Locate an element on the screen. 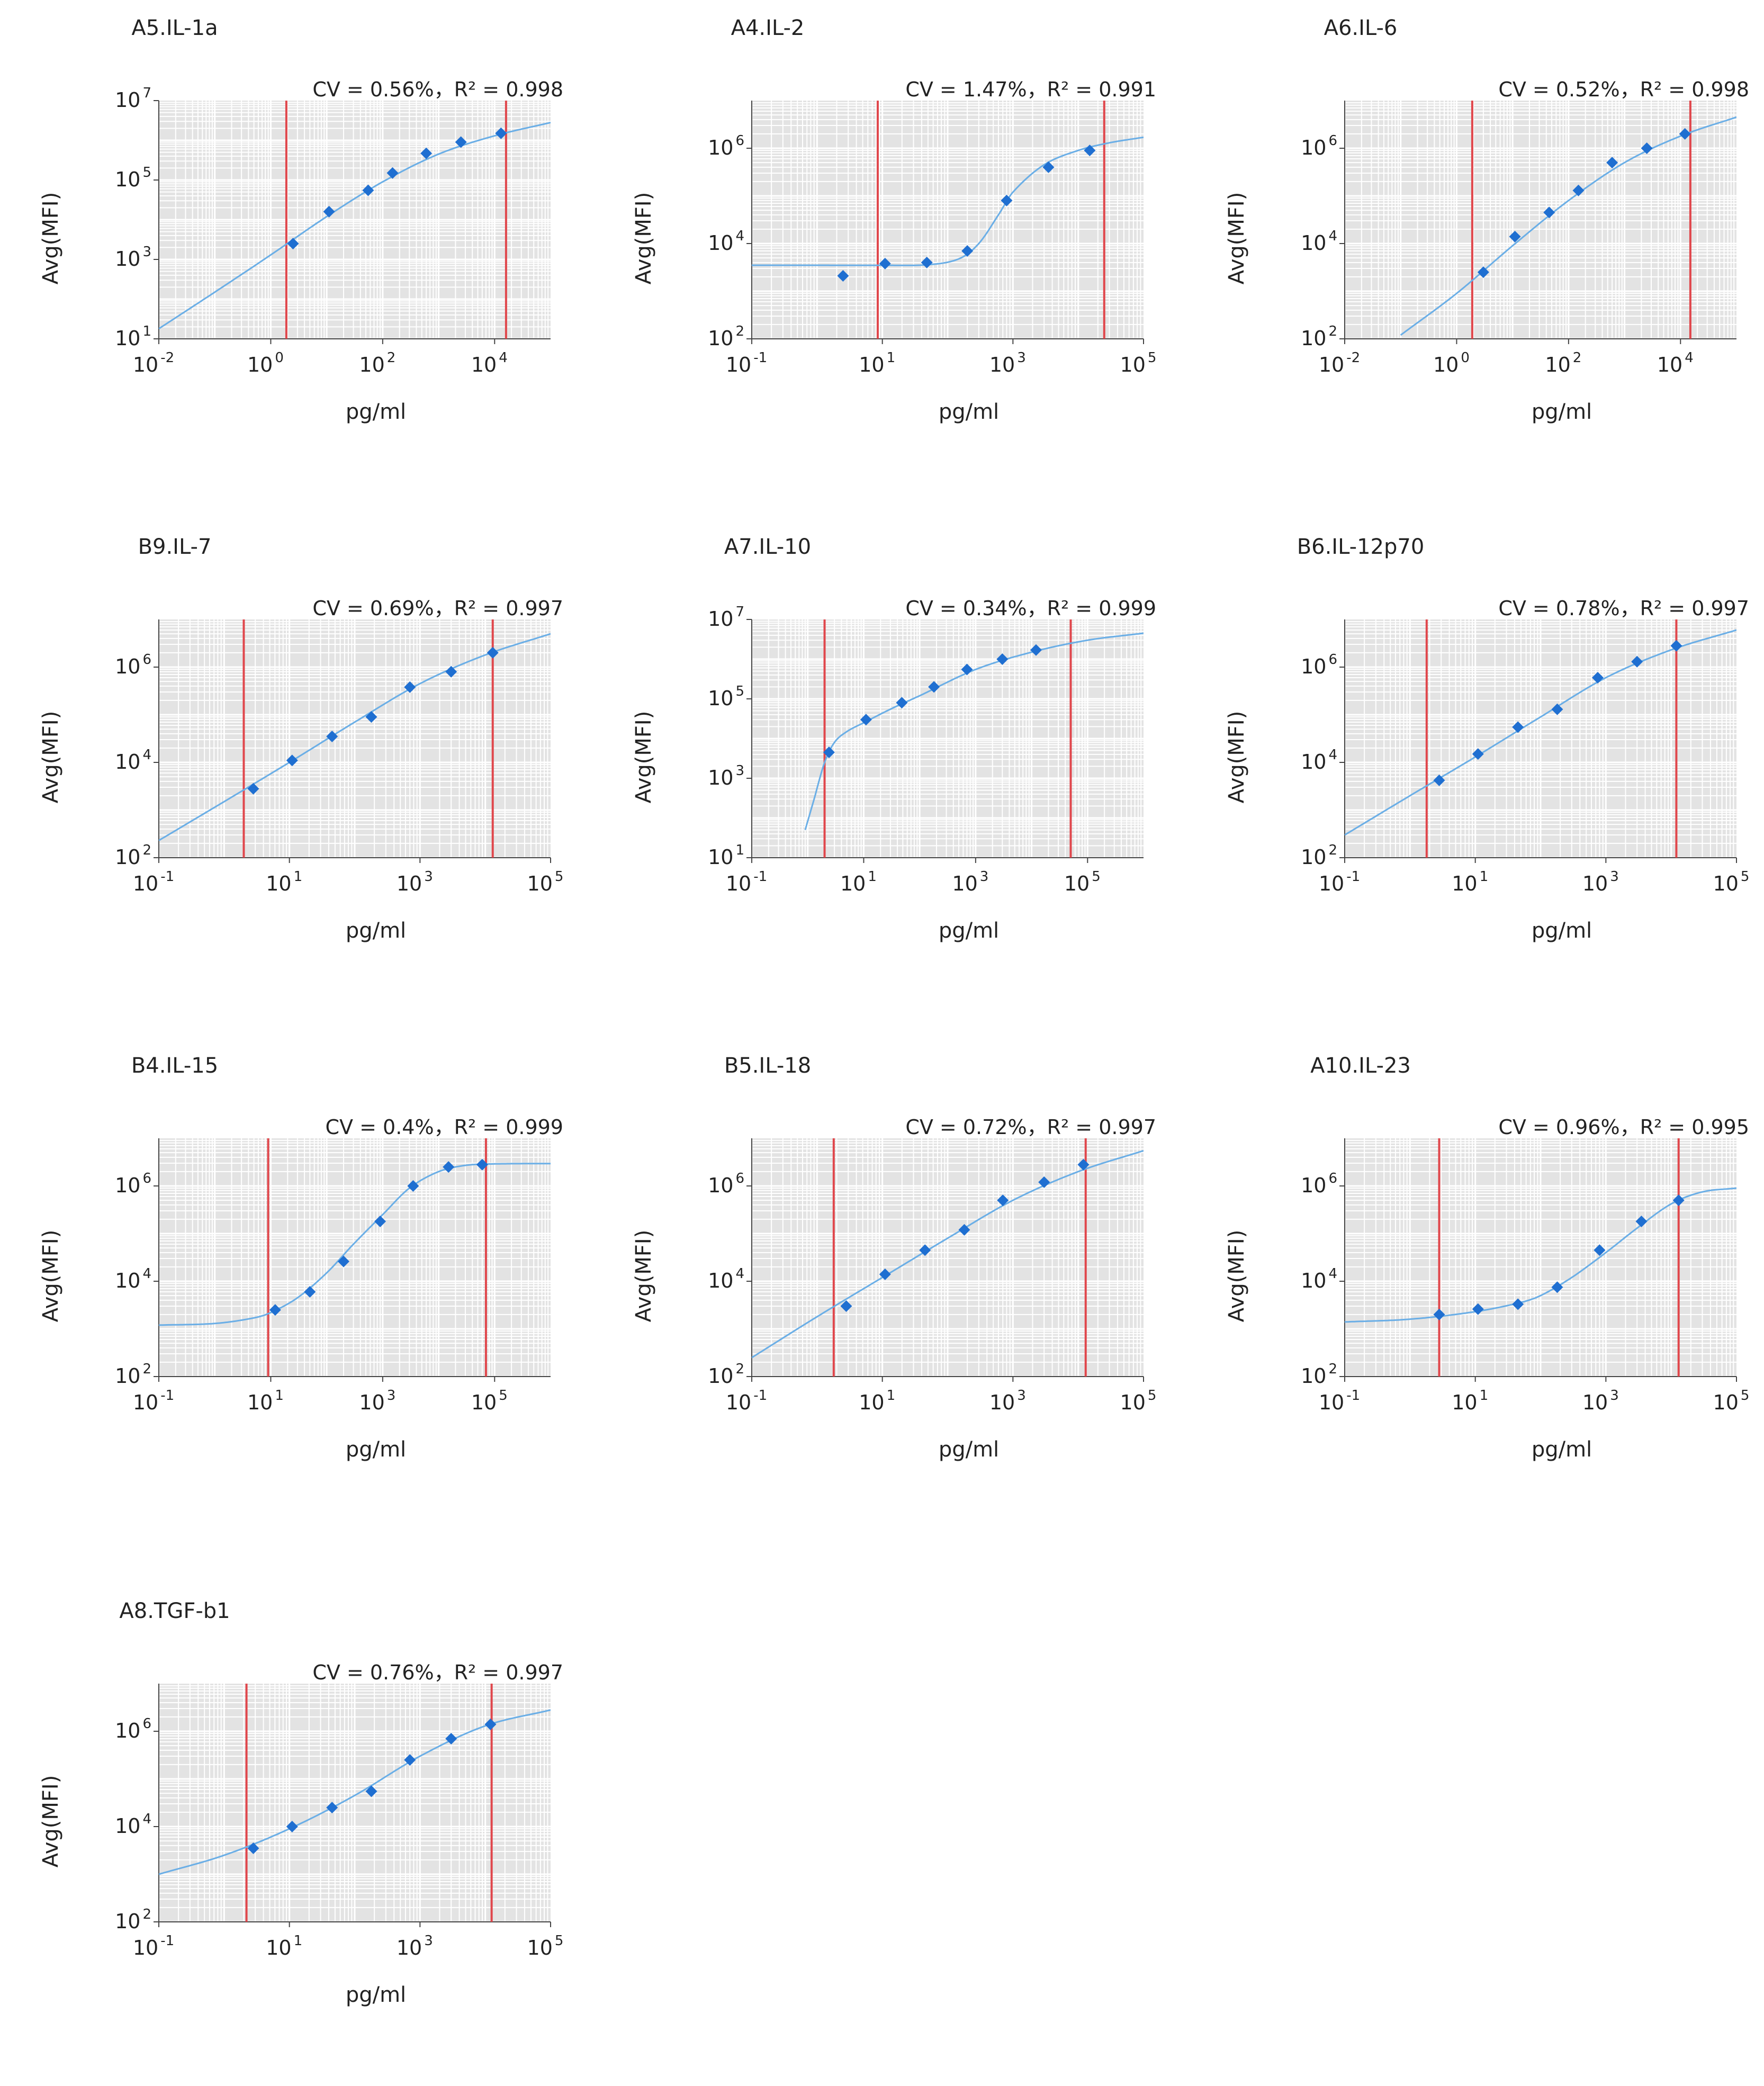 The height and width of the screenshot is (2086, 1764). x-tick-label: 10 2 is located at coordinates (1563, 363).